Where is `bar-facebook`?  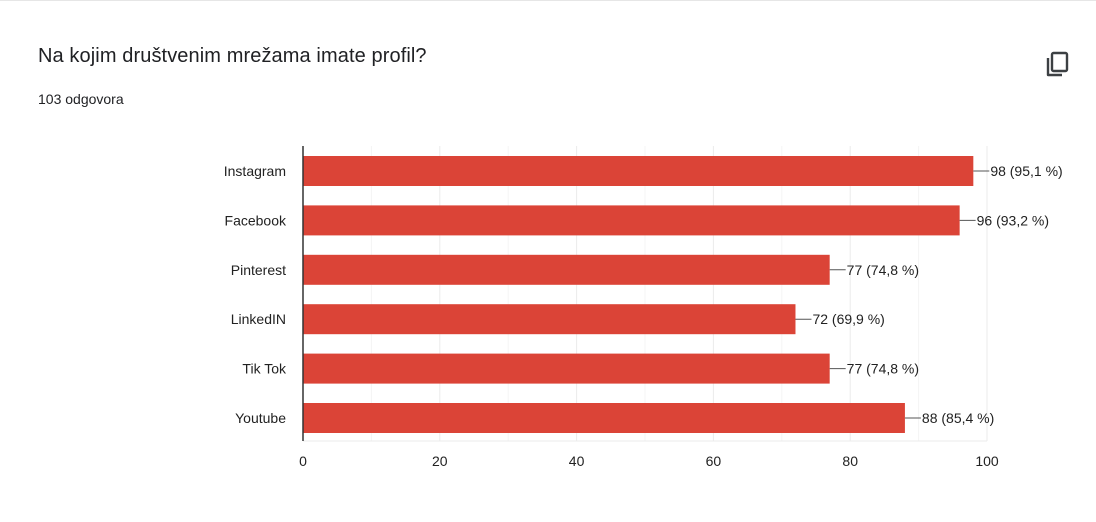 bar-facebook is located at coordinates (631, 220).